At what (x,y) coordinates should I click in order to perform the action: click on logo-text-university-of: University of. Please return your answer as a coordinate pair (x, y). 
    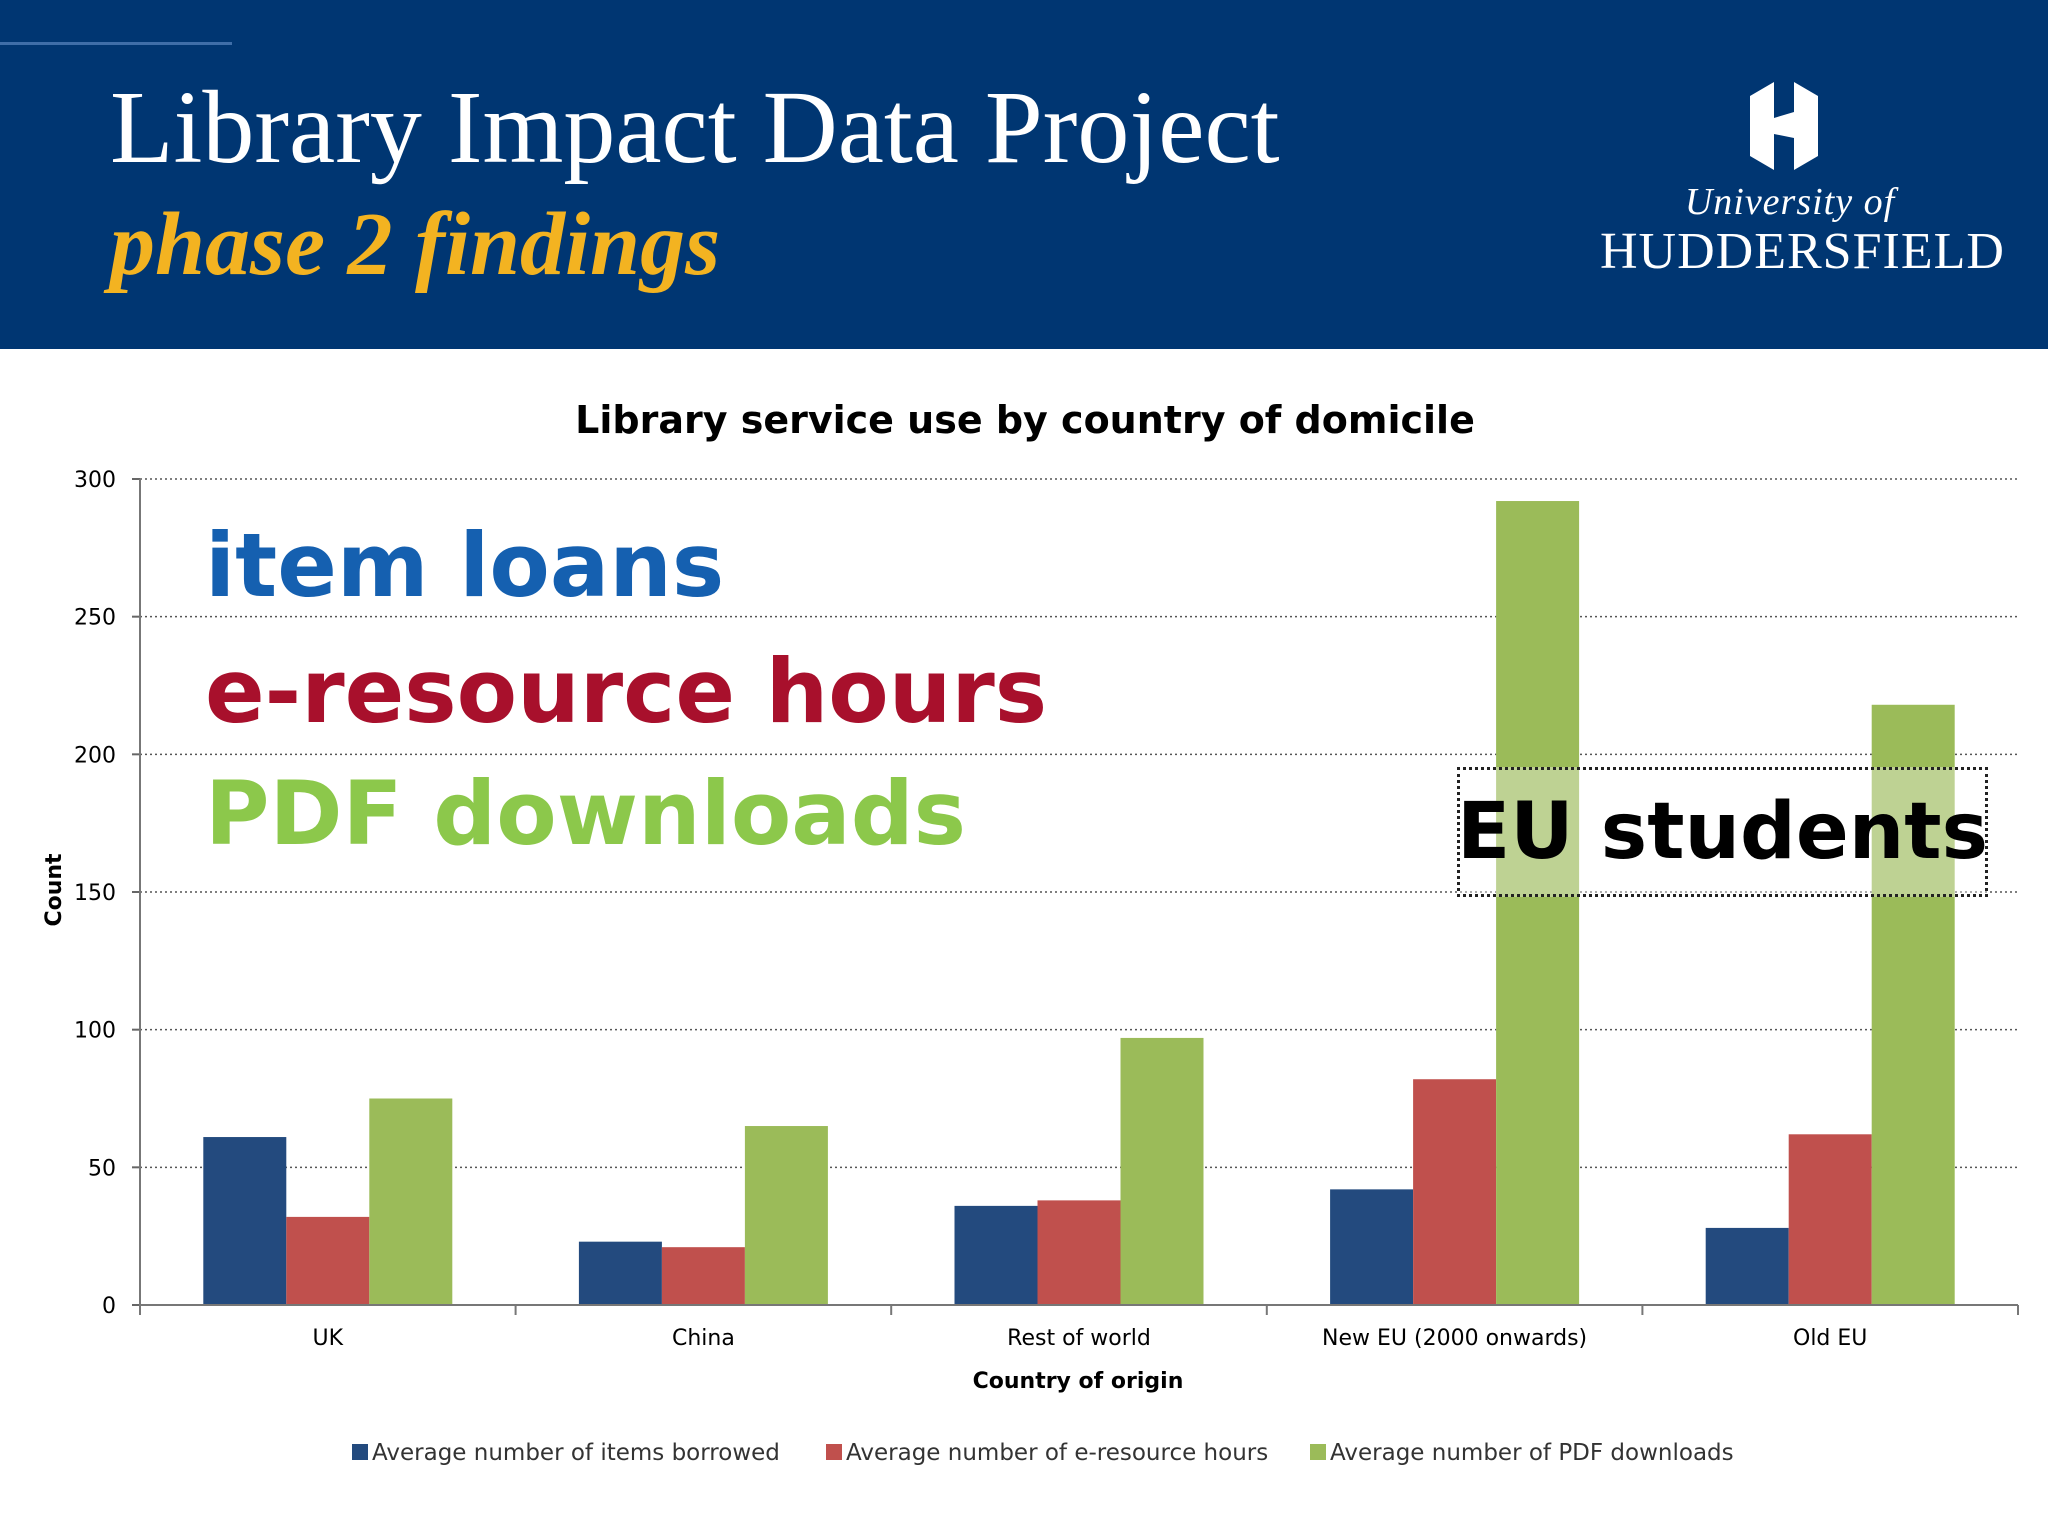
    Looking at the image, I should click on (1790, 202).